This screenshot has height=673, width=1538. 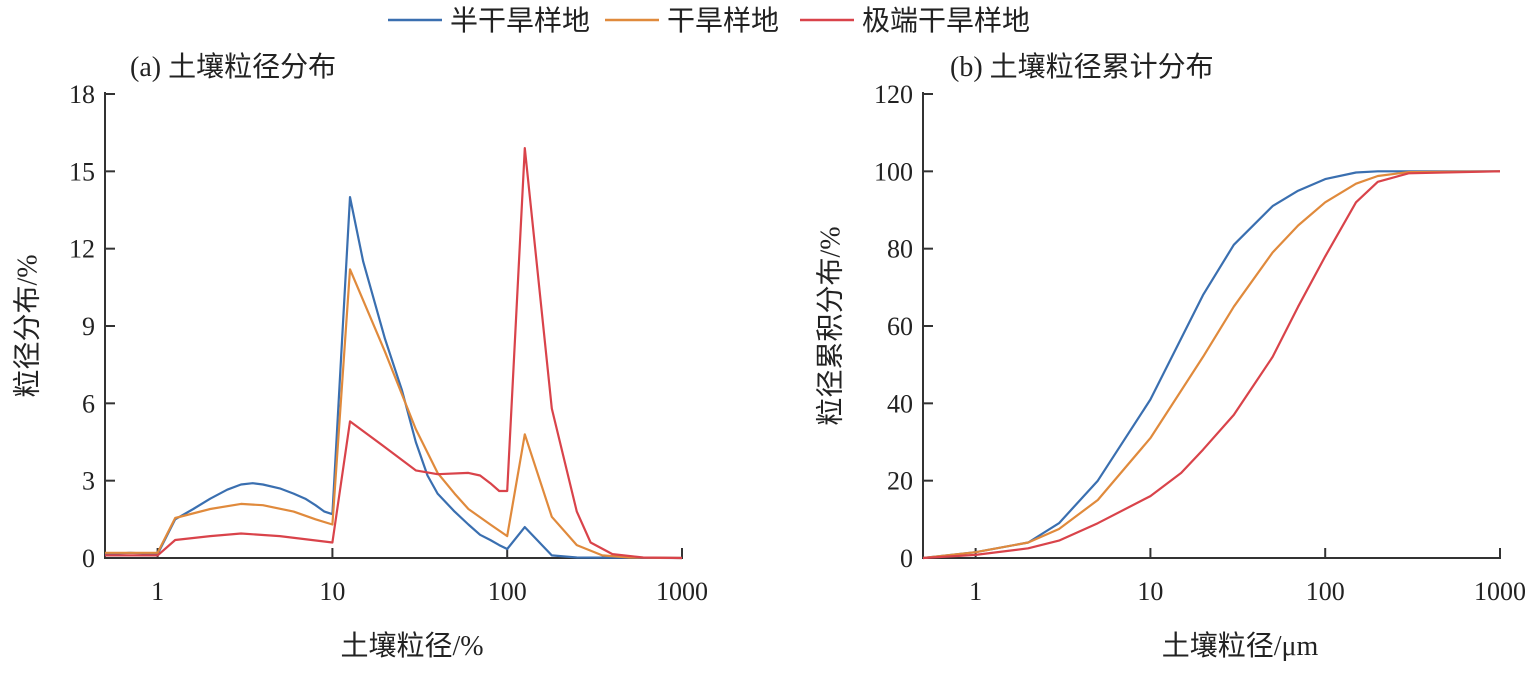 I want to click on panel-title: (a) 土壤粒径分布, so click(x=233, y=67).